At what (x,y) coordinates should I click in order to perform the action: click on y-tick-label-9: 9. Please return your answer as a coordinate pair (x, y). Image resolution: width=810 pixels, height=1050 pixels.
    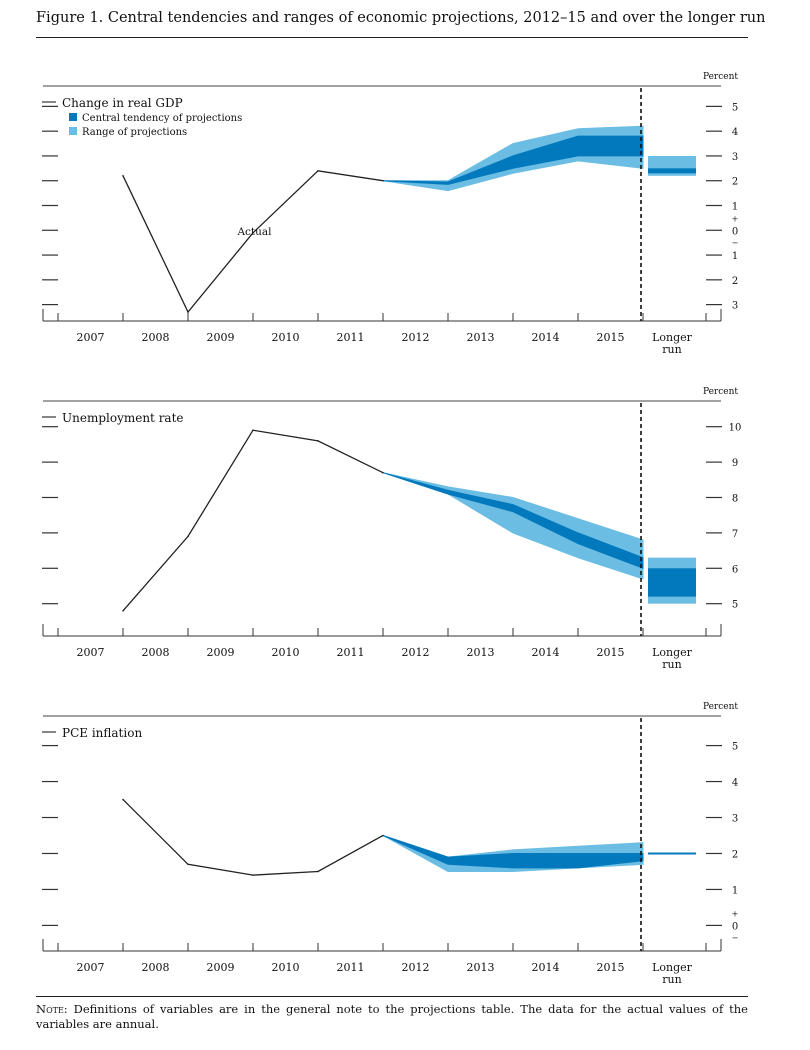
    Looking at the image, I should click on (735, 463).